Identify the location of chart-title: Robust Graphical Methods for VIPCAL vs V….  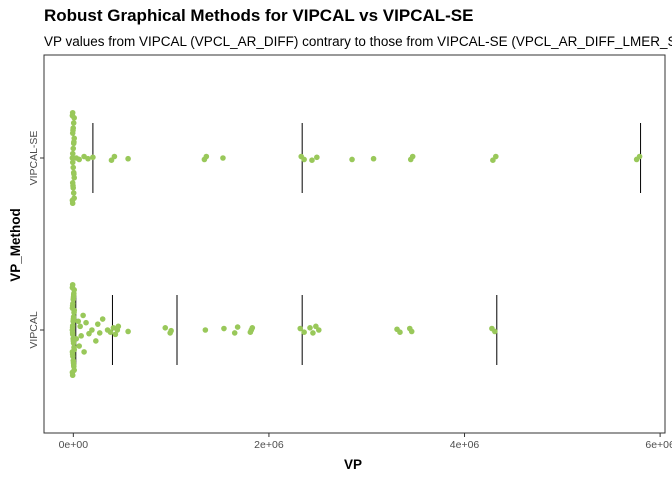
(258, 15).